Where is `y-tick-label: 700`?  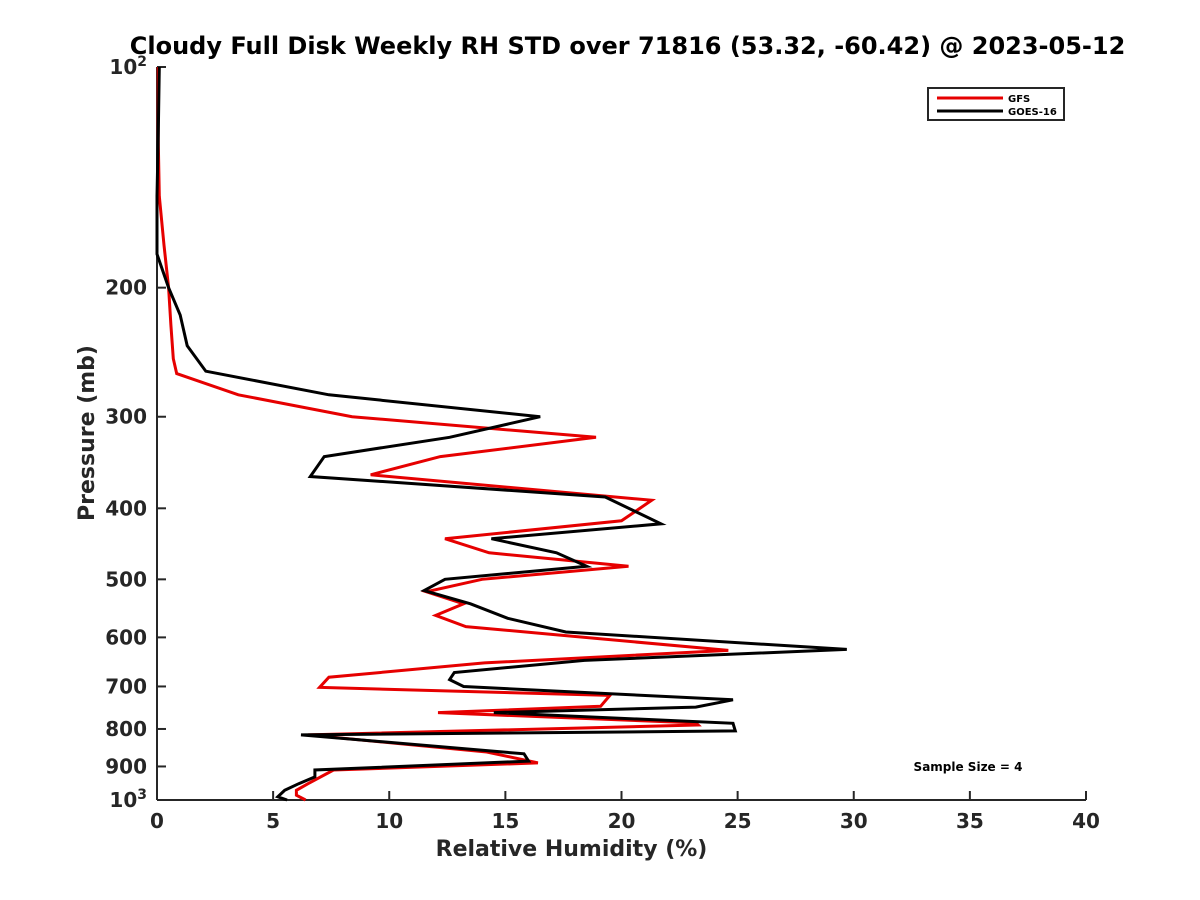 y-tick-label: 700 is located at coordinates (126, 686).